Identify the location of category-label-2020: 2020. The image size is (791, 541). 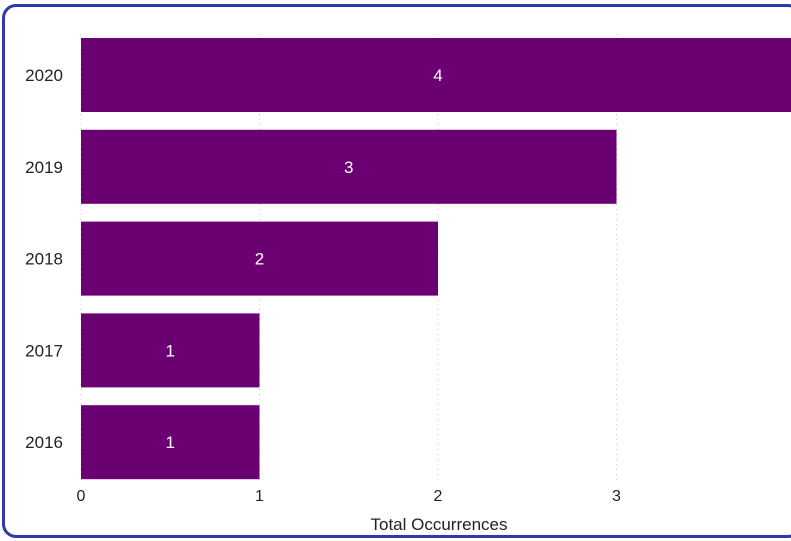
(44, 75).